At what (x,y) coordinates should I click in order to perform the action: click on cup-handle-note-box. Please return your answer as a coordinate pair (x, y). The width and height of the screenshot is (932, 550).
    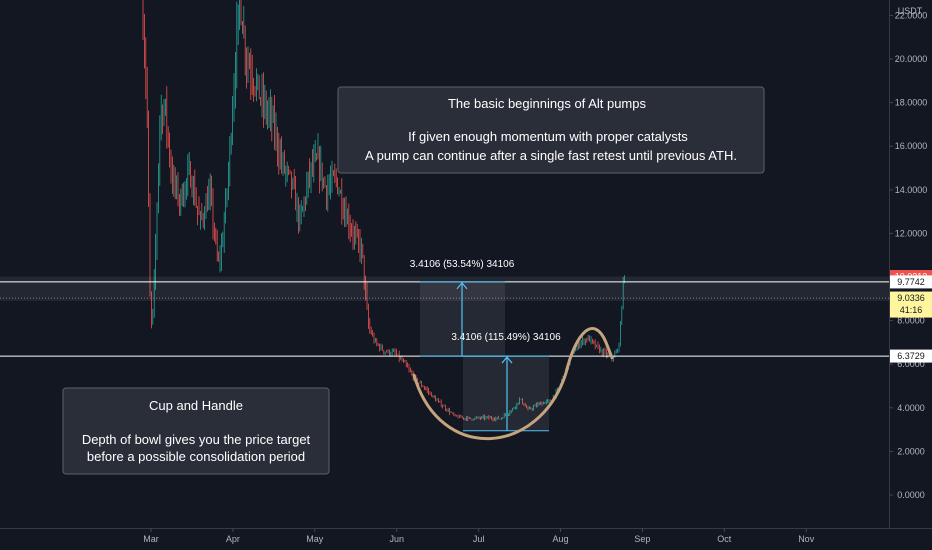
    Looking at the image, I should click on (196, 431).